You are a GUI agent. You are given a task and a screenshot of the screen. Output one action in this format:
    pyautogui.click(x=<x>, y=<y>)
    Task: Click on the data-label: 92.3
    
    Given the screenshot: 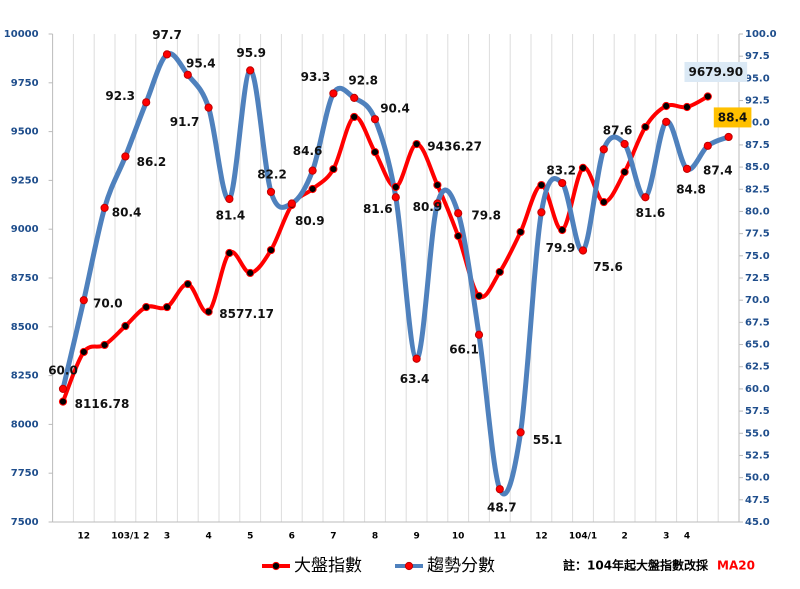 What is the action you would take?
    pyautogui.click(x=120, y=96)
    